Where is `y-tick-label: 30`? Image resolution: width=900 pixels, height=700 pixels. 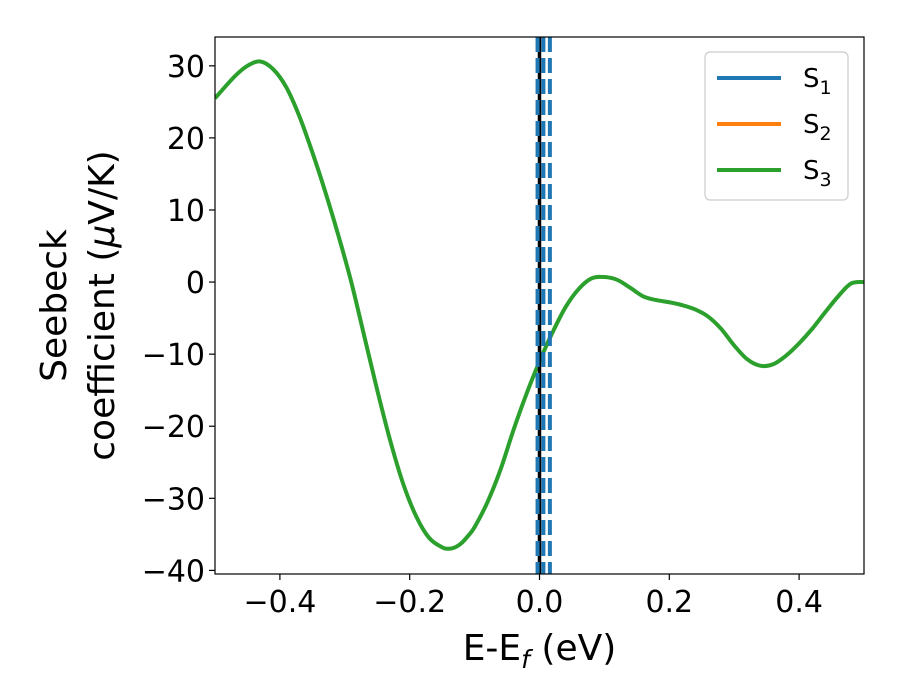 y-tick-label: 30 is located at coordinates (186, 67).